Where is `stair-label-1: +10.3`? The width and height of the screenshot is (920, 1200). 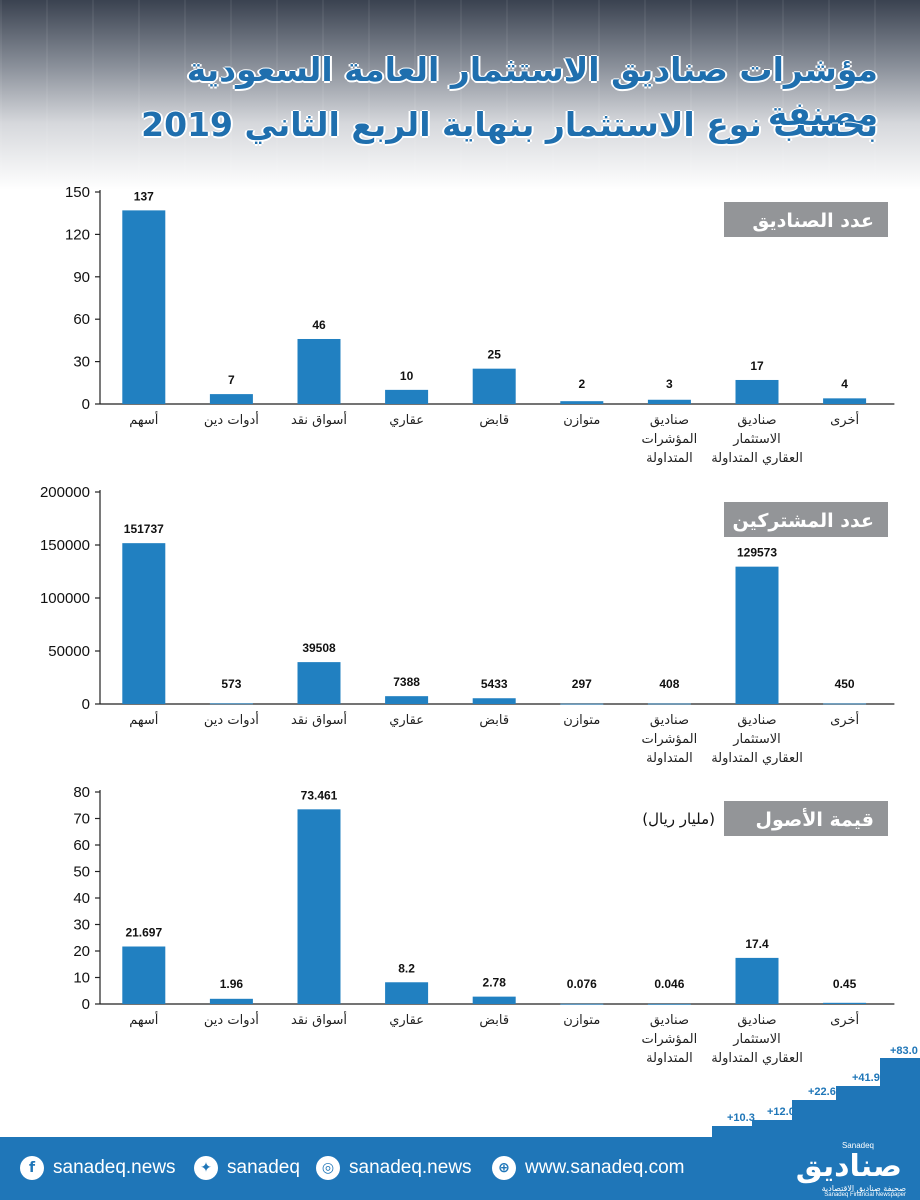
stair-label-1: +10.3 is located at coordinates (741, 1118).